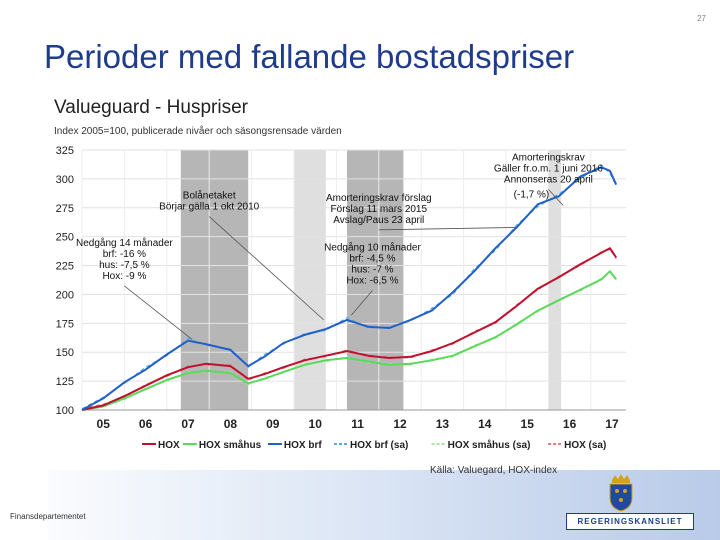  Describe the element at coordinates (548, 179) in the screenshot. I see `annotation-text: Annonseras 20 april` at that location.